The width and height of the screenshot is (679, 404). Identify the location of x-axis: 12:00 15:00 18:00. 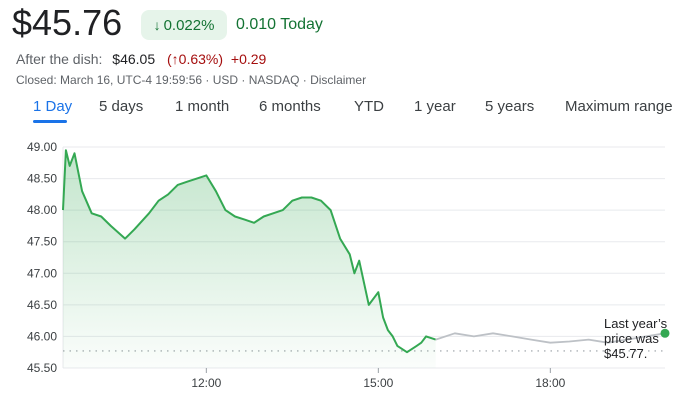
(378, 379).